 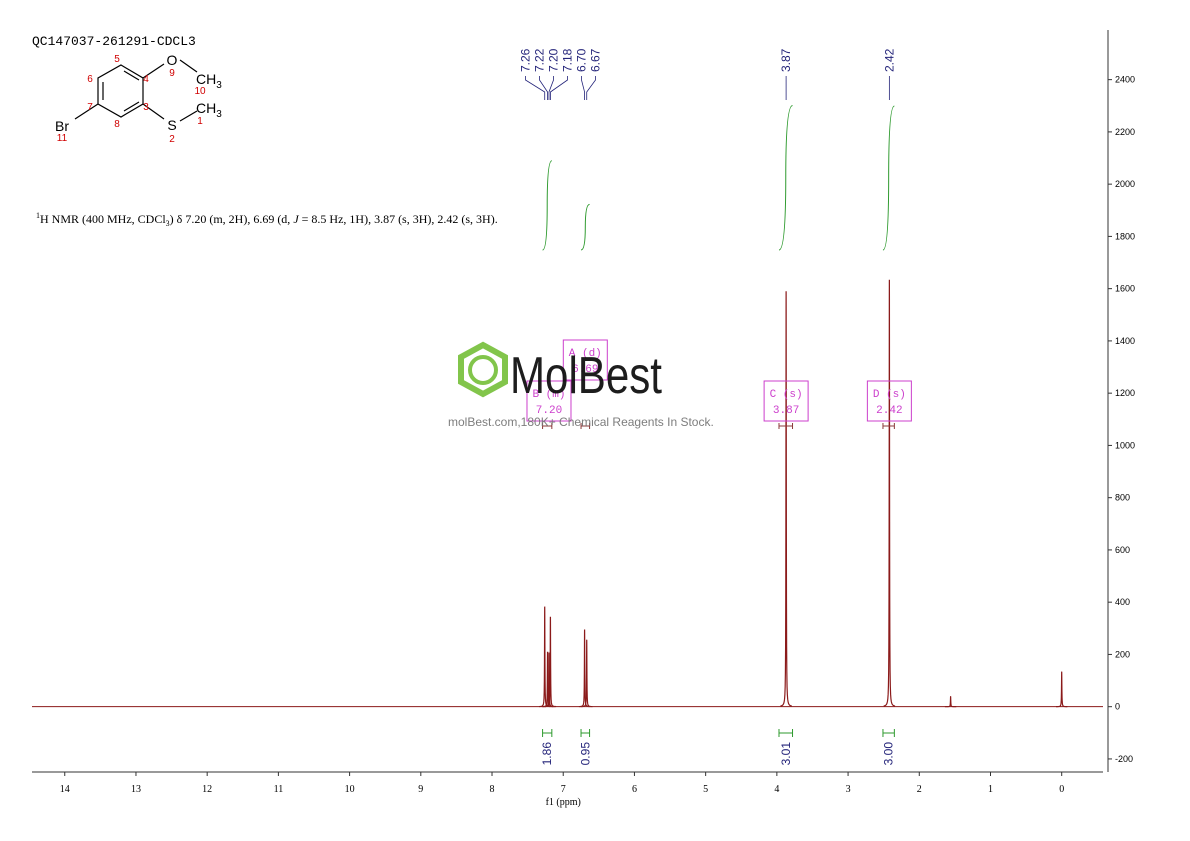 I want to click on substituent-bonds, so click(x=136, y=90).